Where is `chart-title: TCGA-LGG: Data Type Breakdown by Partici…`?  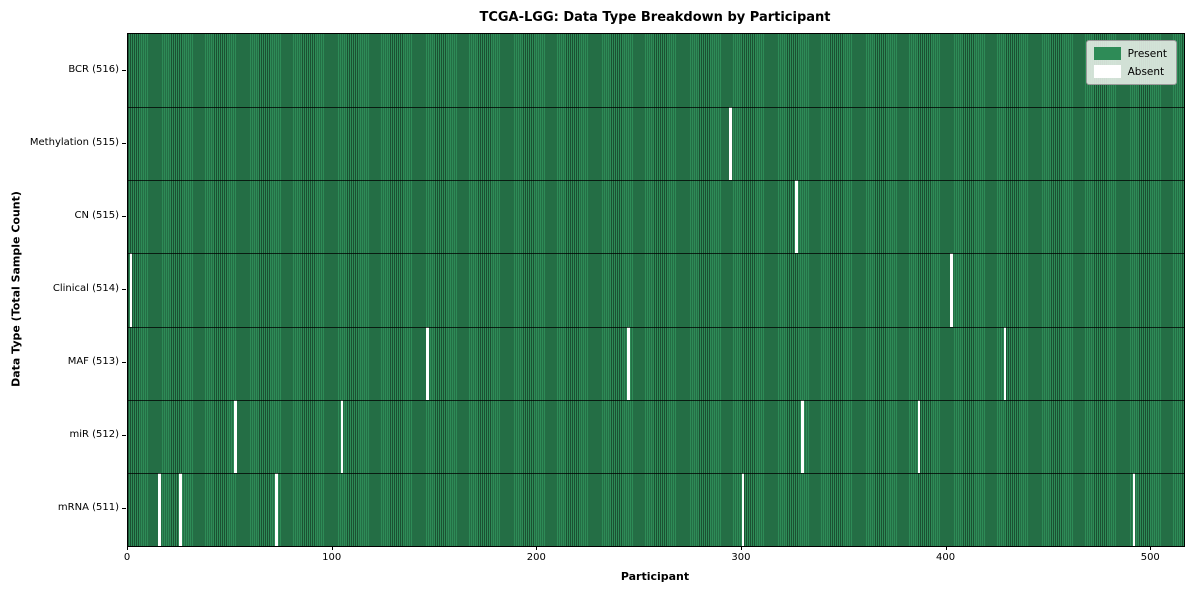
chart-title: TCGA-LGG: Data Type Breakdown by Partici… is located at coordinates (655, 17).